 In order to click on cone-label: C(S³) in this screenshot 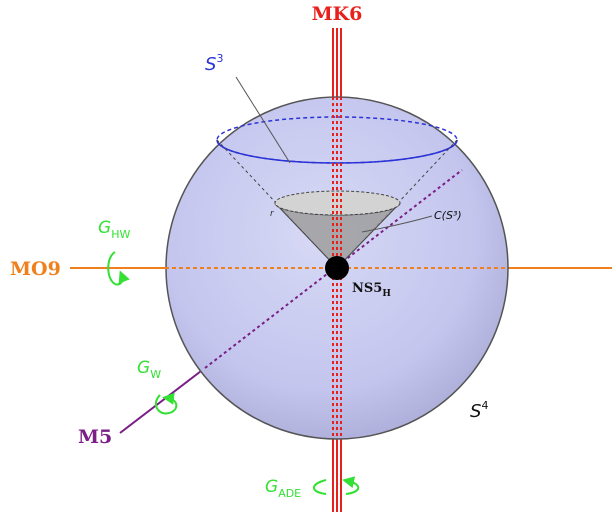, I will do `click(448, 215)`.